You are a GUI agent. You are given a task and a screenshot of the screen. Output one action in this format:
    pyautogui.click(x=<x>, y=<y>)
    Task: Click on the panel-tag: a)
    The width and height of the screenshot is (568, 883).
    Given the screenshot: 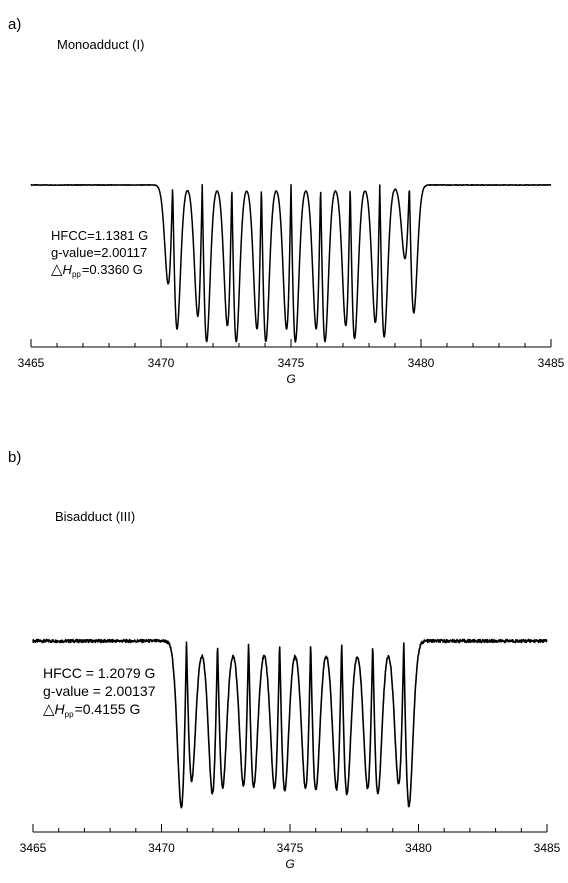 What is the action you would take?
    pyautogui.click(x=15, y=24)
    